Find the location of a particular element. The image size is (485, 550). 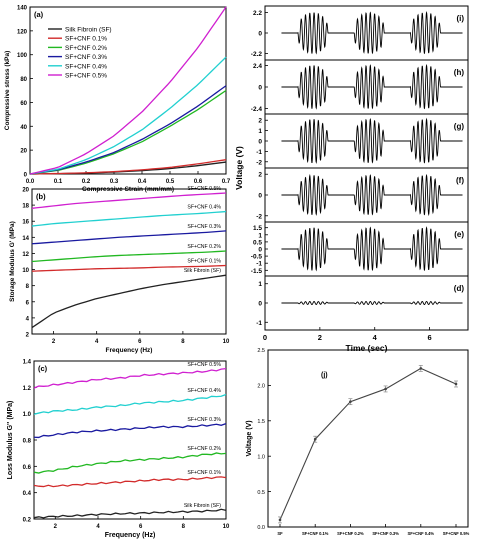

y-tick-label: -1.5 is located at coordinates (257, 271).